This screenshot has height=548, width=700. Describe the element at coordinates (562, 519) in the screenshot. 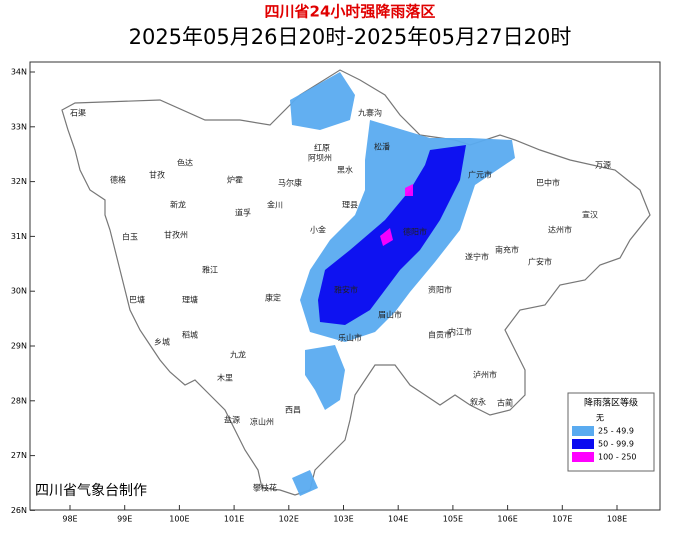

I see `lon-tick-label: 107E` at that location.